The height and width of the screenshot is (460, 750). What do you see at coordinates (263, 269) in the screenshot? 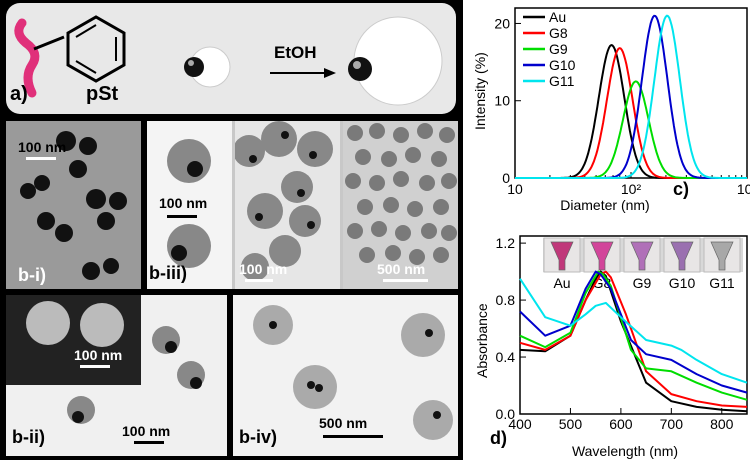
I see `b-iii-scale-mid: 100 nm` at bounding box center [263, 269].